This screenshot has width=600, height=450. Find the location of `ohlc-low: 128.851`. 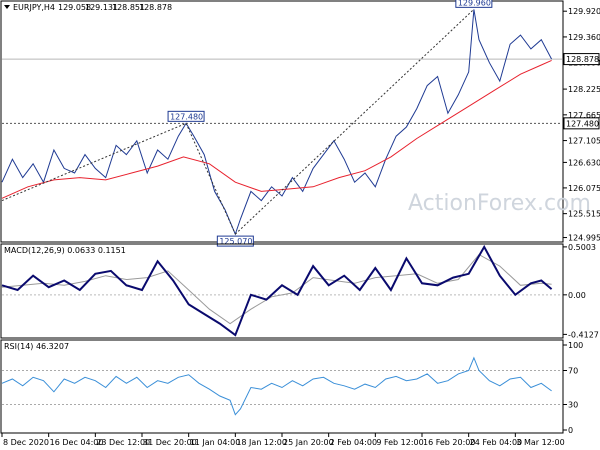

ohlc-low: 128.851 is located at coordinates (128, 7).